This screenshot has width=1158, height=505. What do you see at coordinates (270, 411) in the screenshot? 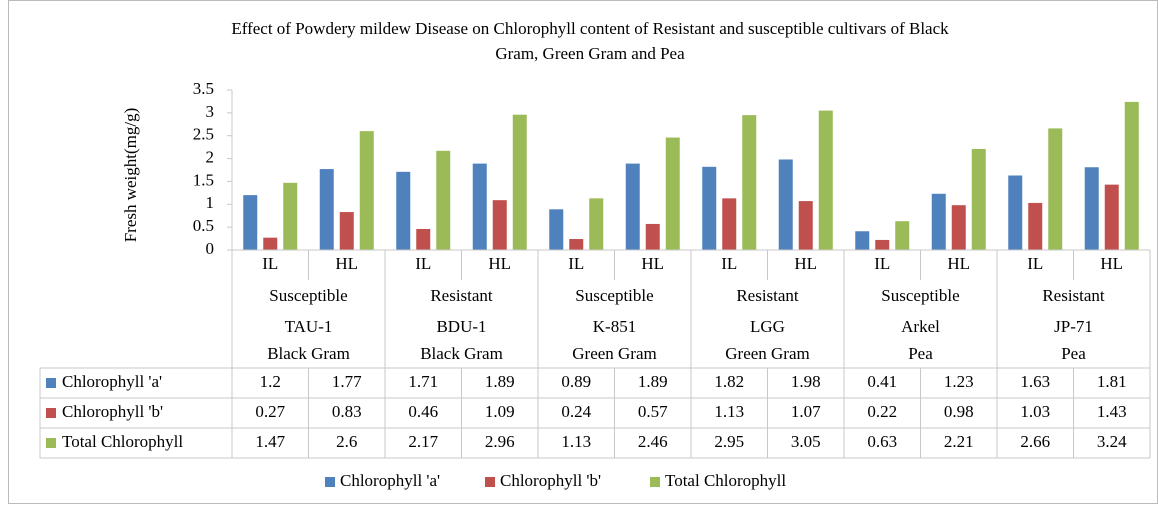
I see `table-cell: 0.27` at bounding box center [270, 411].